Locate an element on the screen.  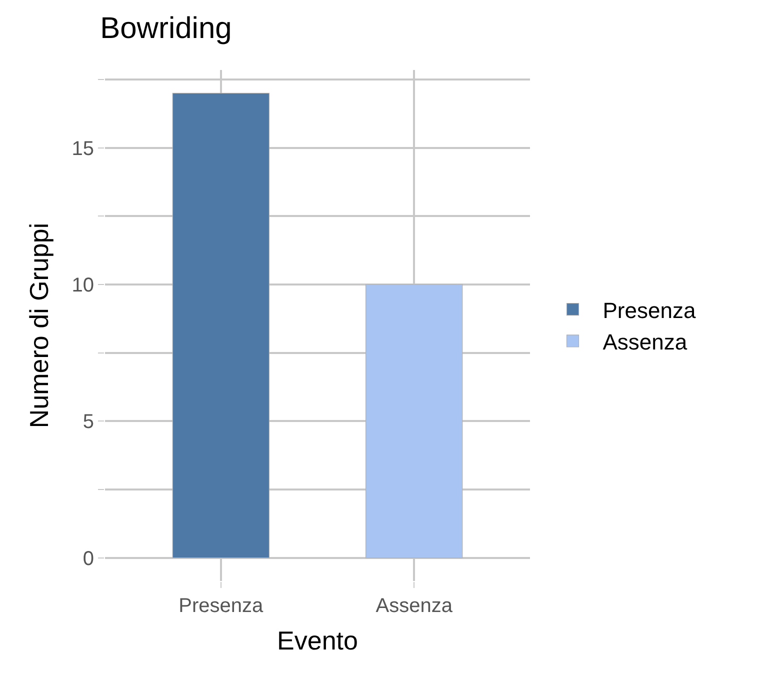
legend-label: Presenza is located at coordinates (649, 310).